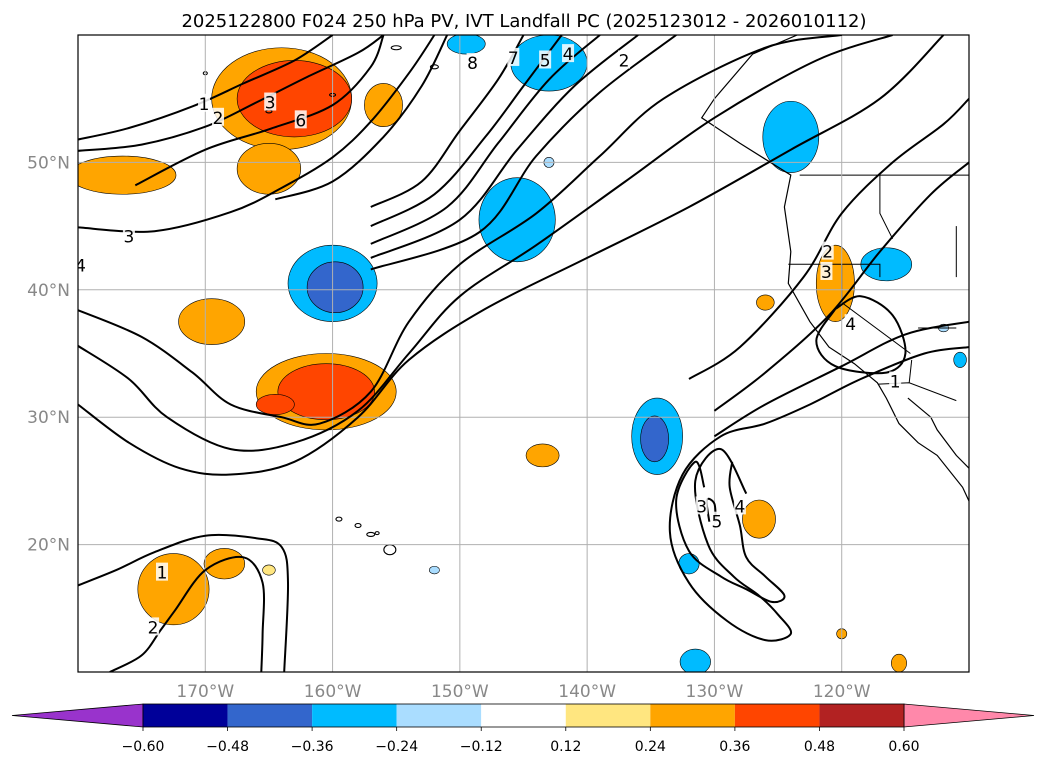  Describe the element at coordinates (312, 747) in the screenshot. I see `colorbar-tick-label: −0.36` at that location.